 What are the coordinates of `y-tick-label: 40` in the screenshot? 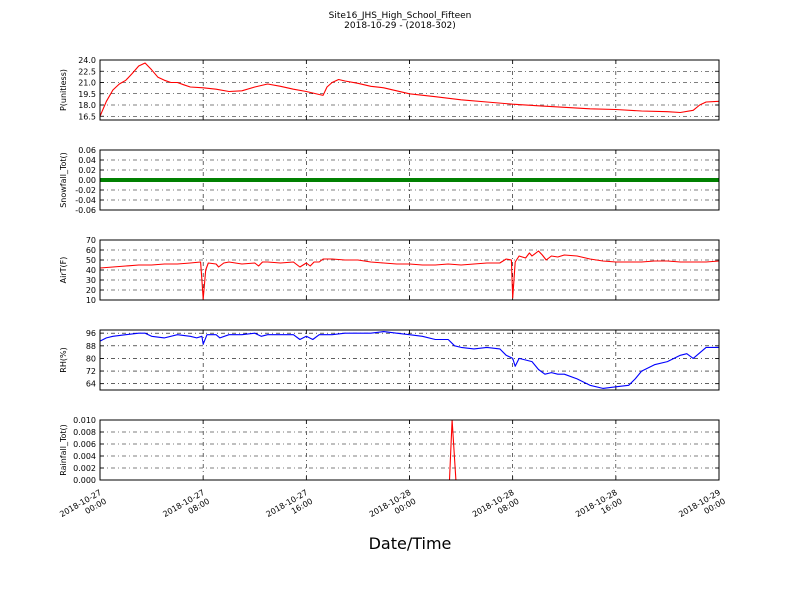 It's located at (91, 270).